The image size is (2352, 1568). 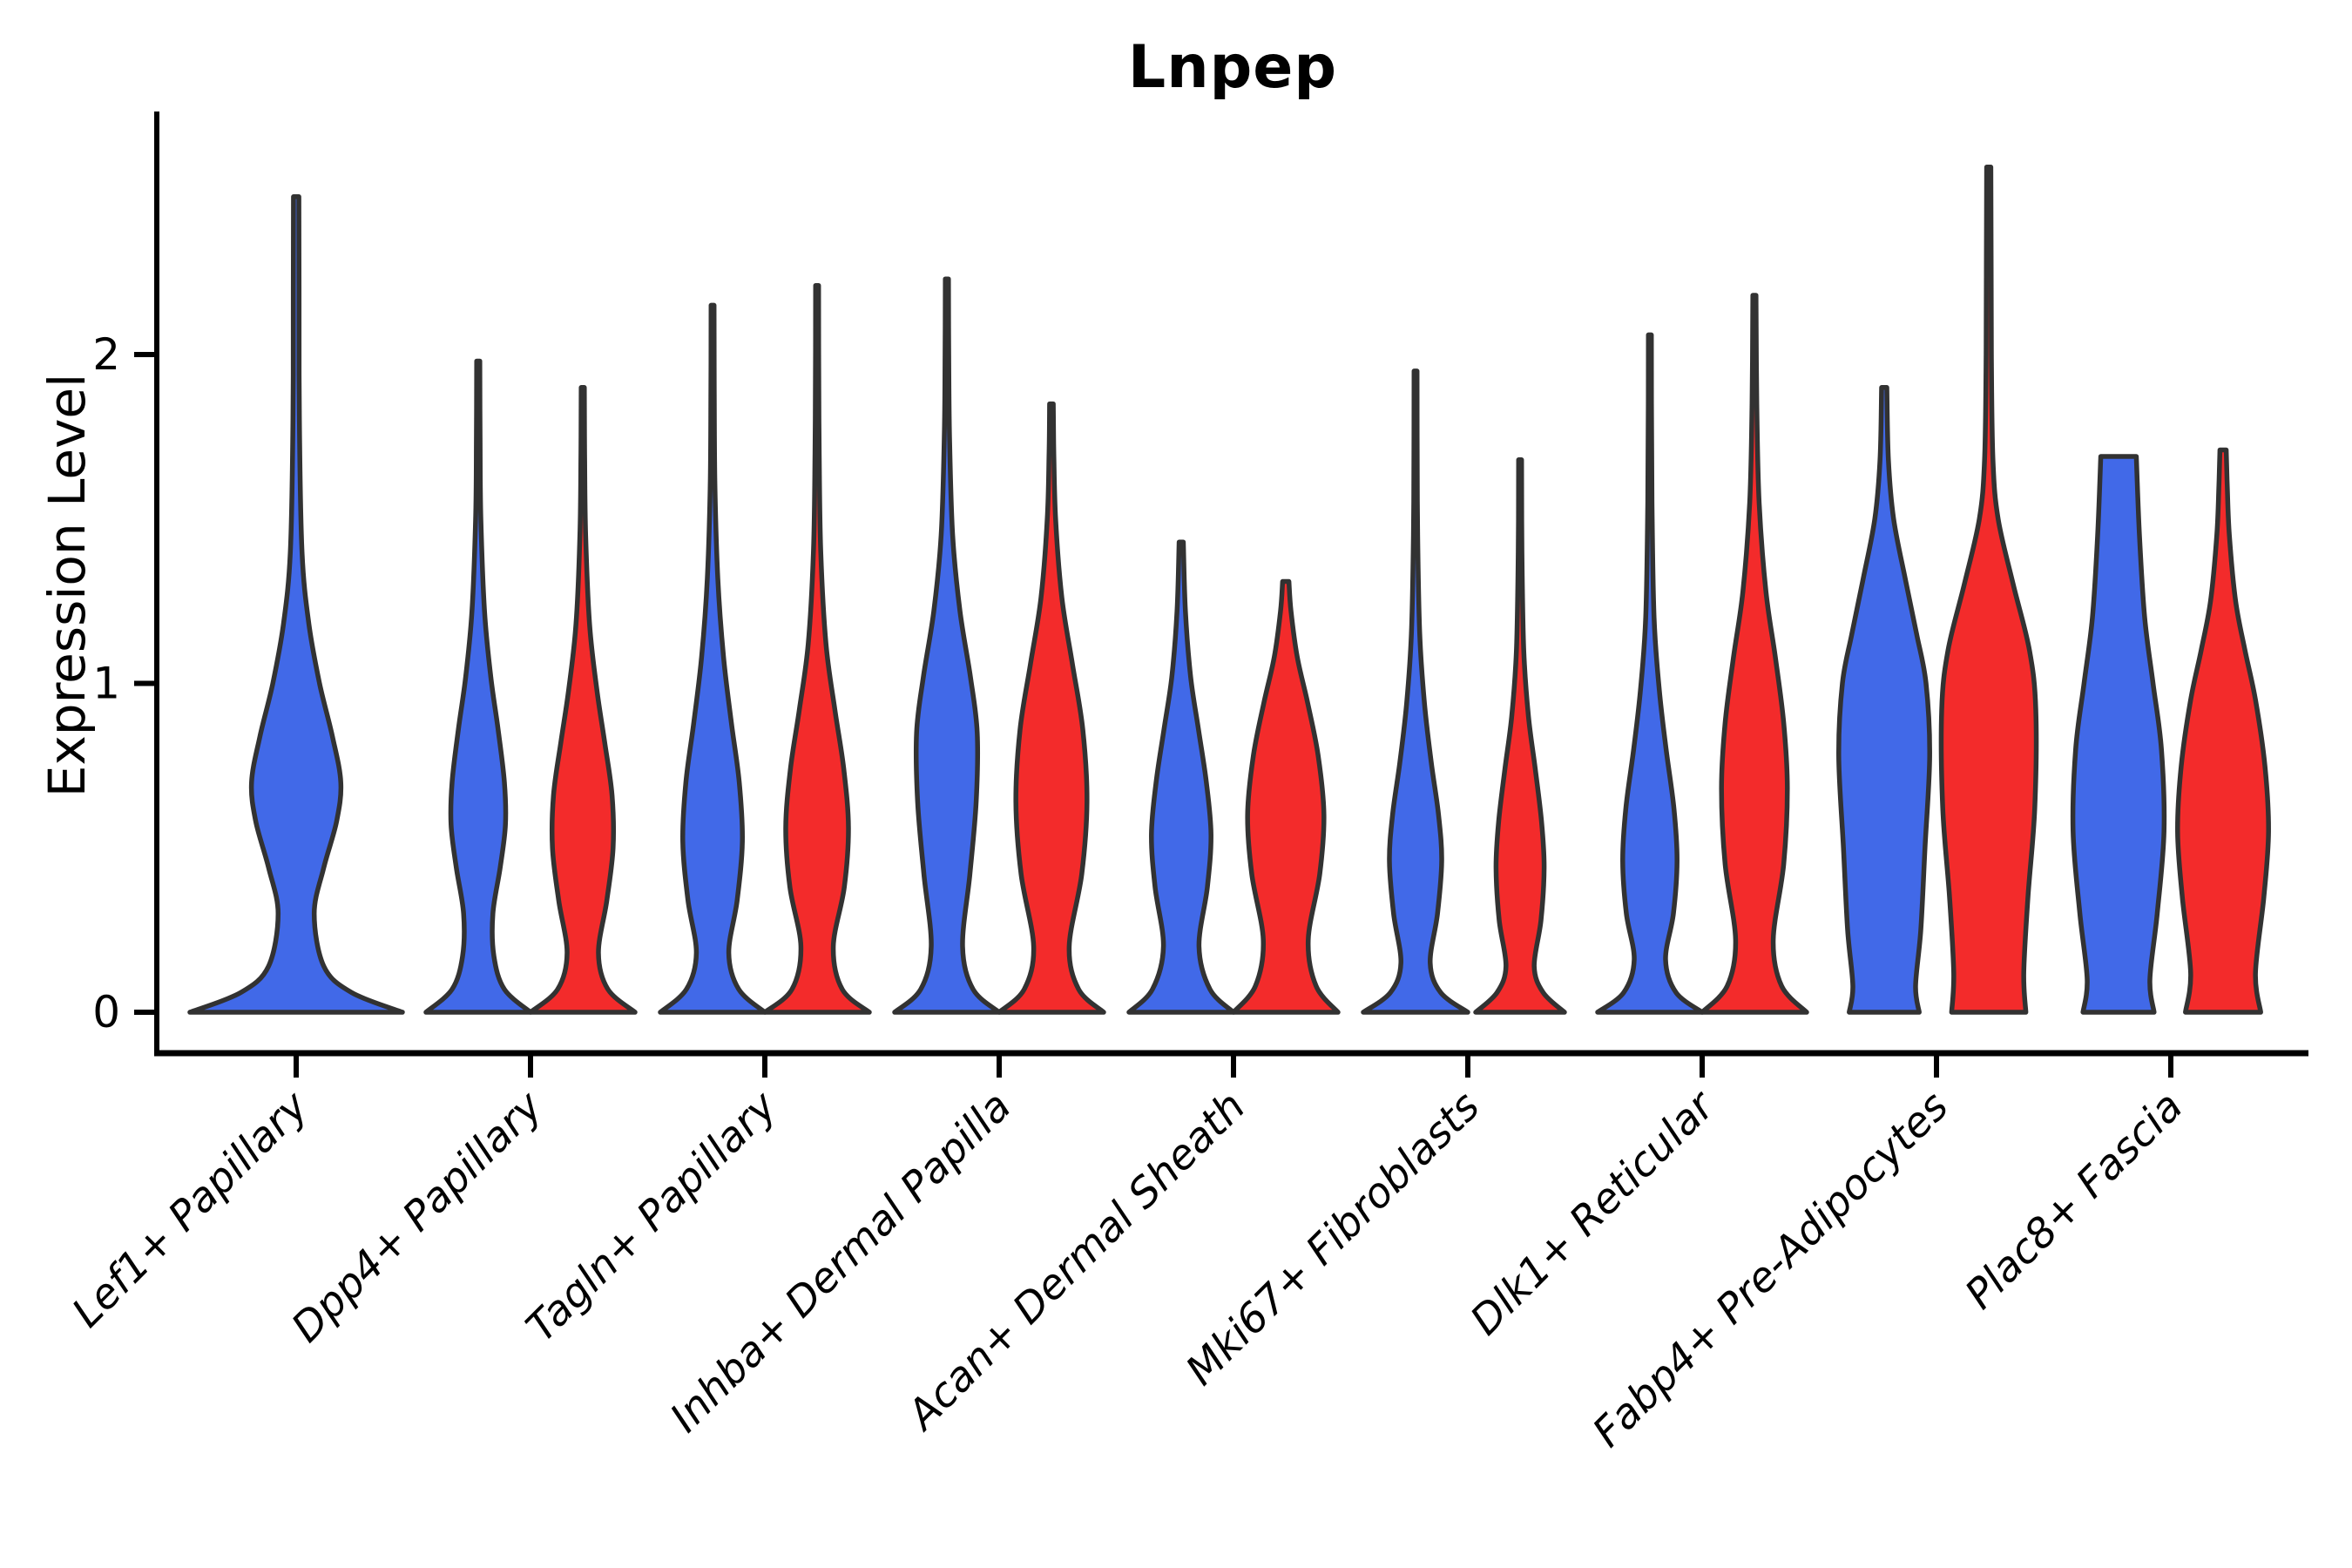 I want to click on y-tick-label-0: 0, so click(x=106, y=1012).